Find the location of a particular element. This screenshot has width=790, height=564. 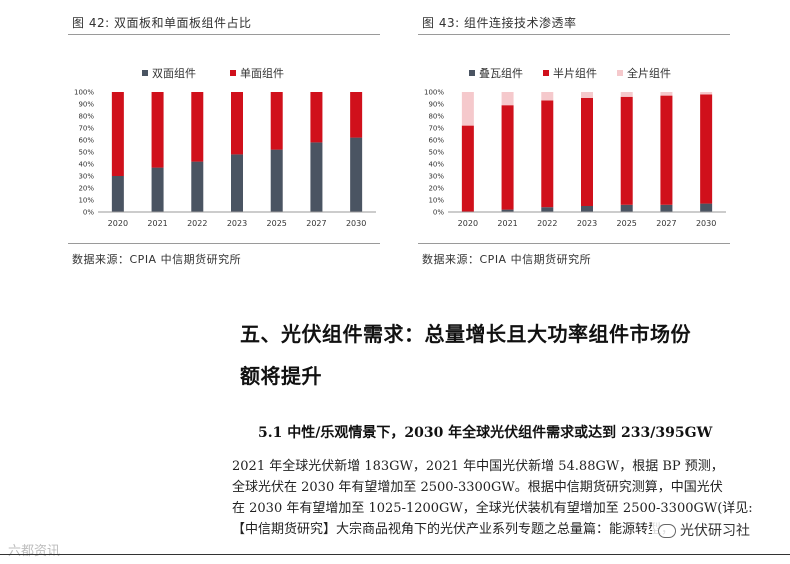

legend-label: 双面组件 is located at coordinates (174, 73).